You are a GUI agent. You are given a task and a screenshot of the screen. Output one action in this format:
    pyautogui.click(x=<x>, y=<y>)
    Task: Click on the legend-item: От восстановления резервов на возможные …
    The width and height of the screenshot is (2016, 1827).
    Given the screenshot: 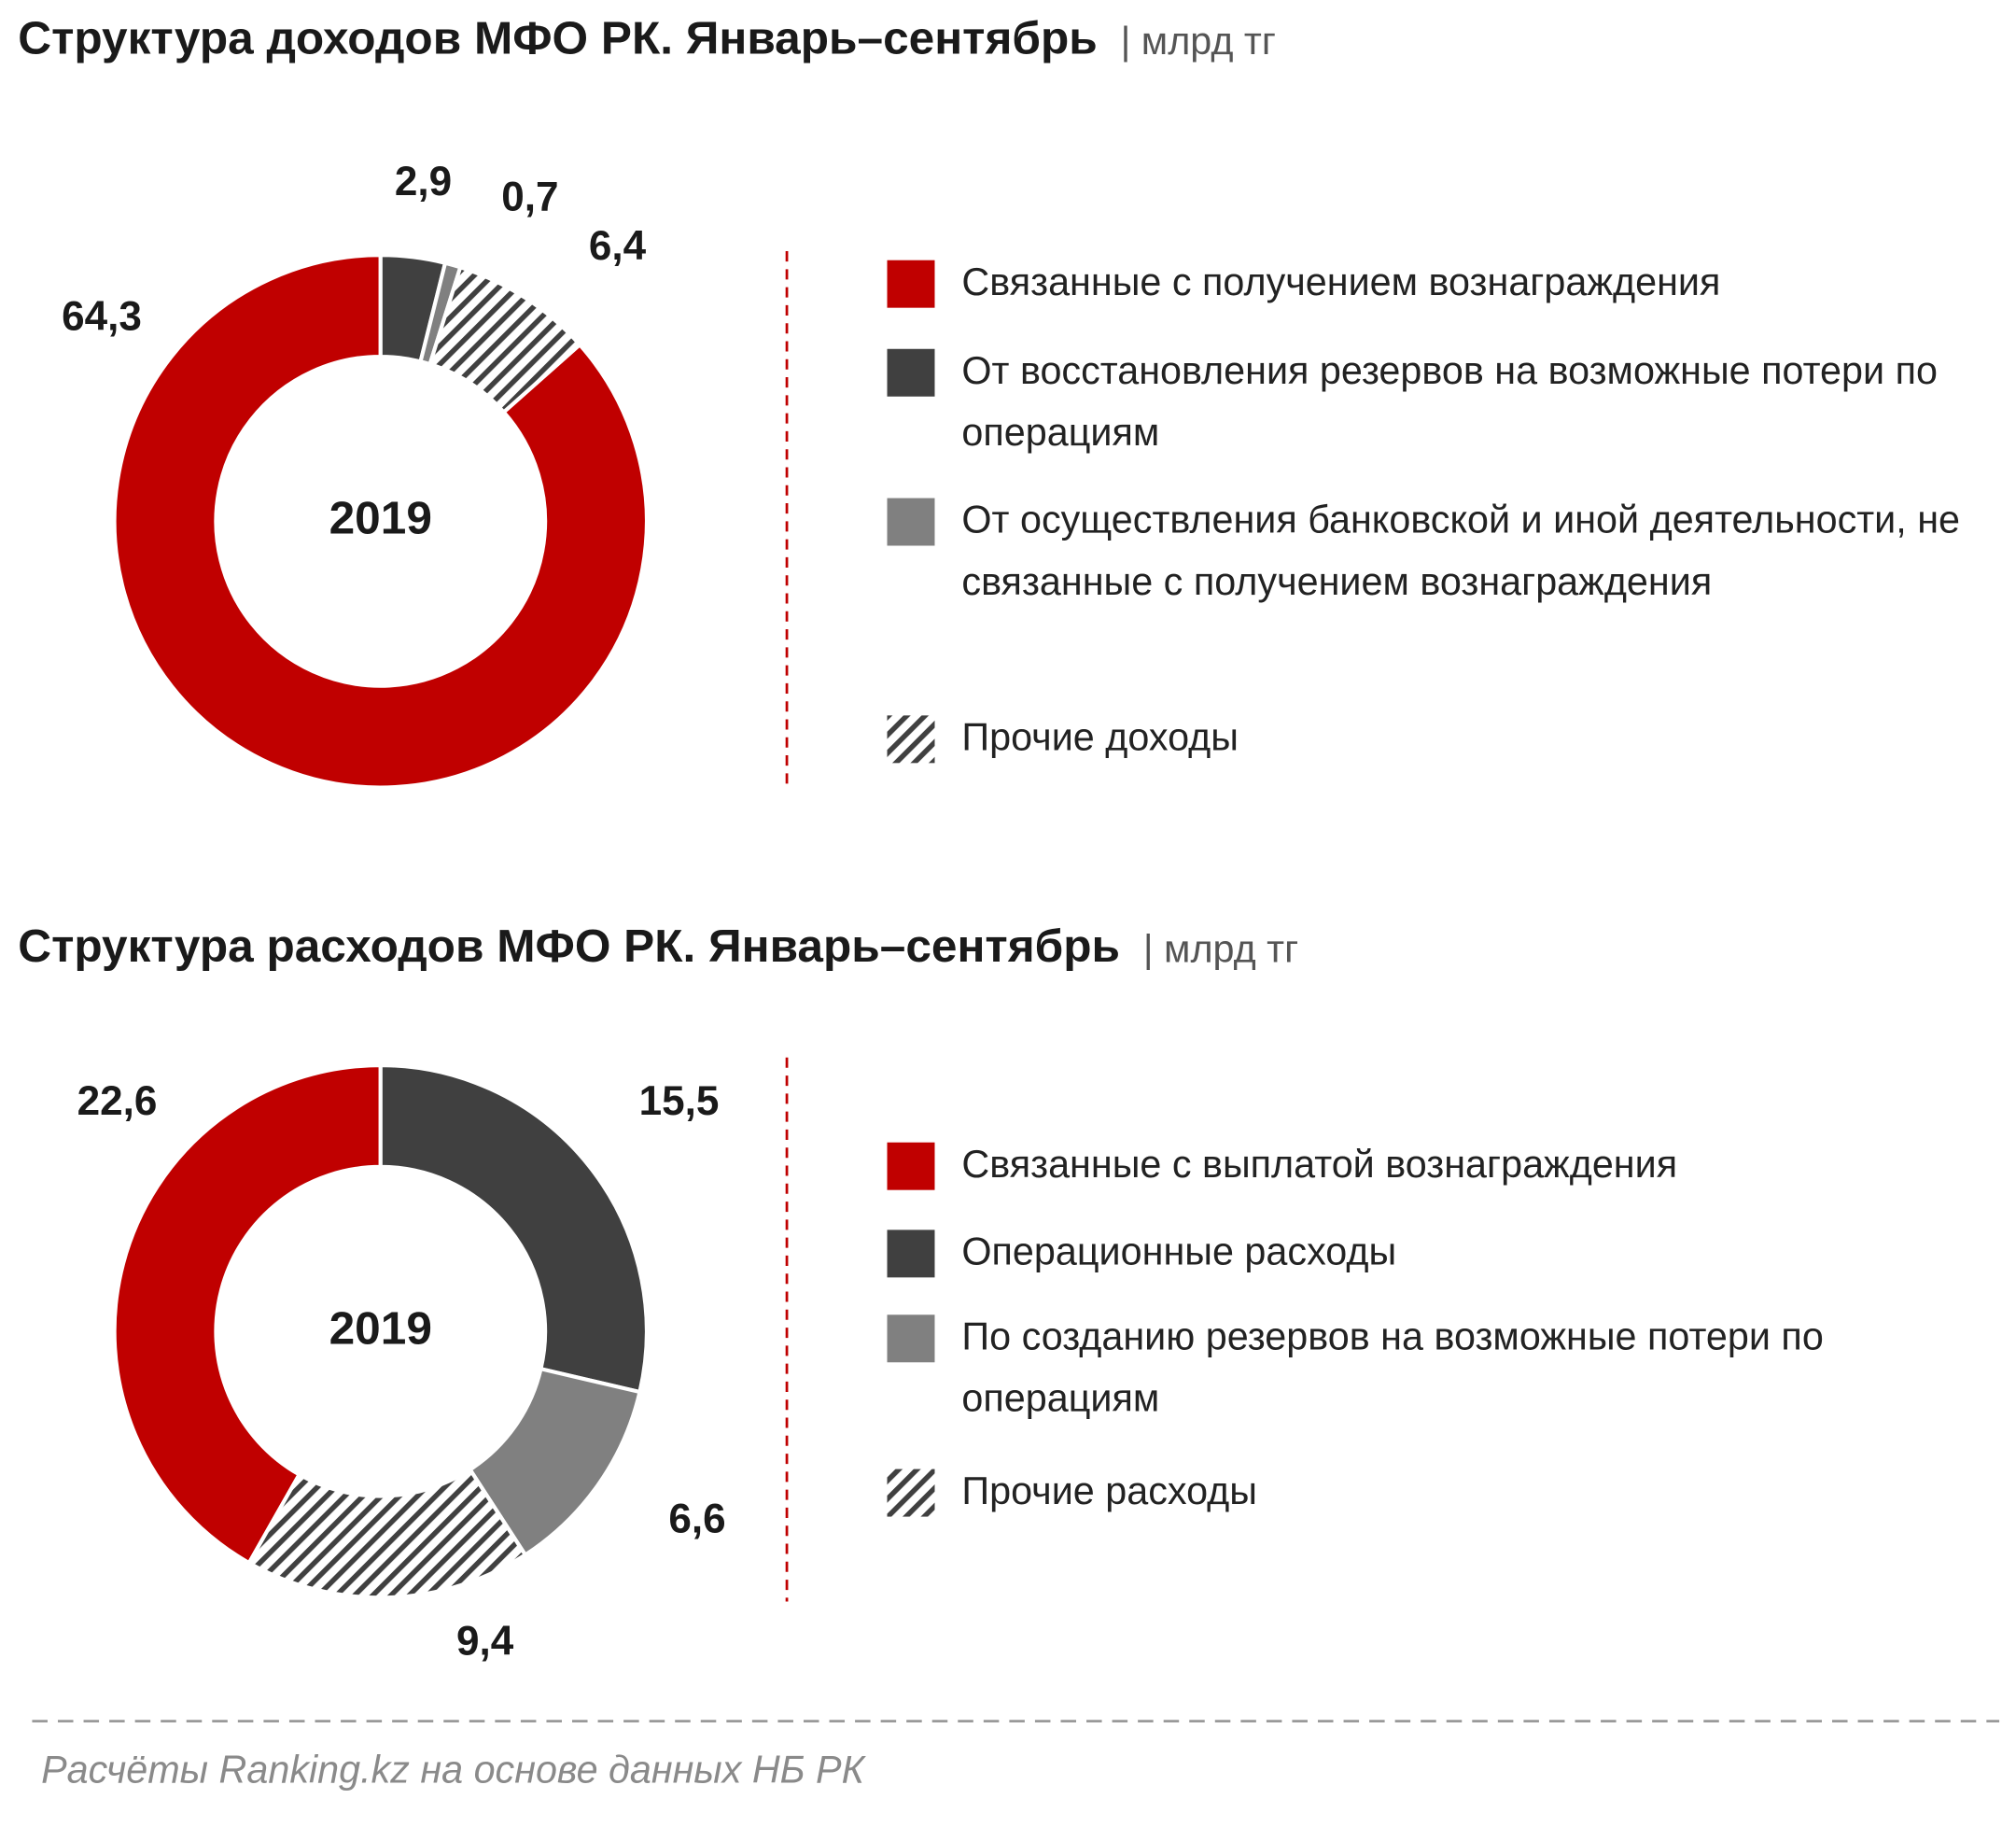 What is the action you would take?
    pyautogui.click(x=1449, y=402)
    